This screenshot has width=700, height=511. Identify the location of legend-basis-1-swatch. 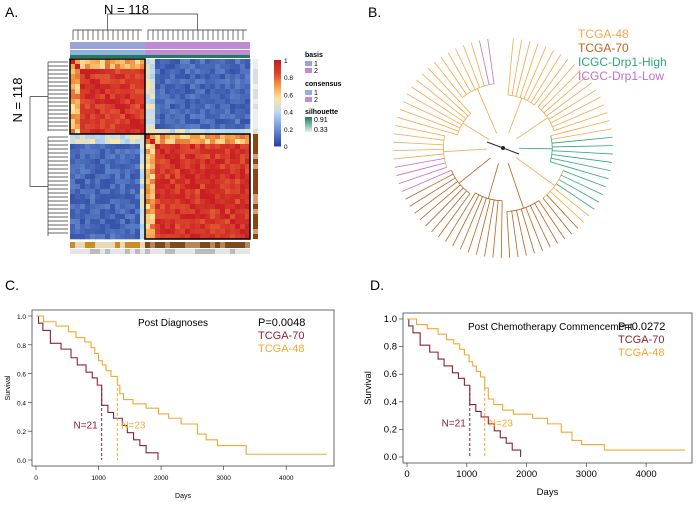
(308, 63).